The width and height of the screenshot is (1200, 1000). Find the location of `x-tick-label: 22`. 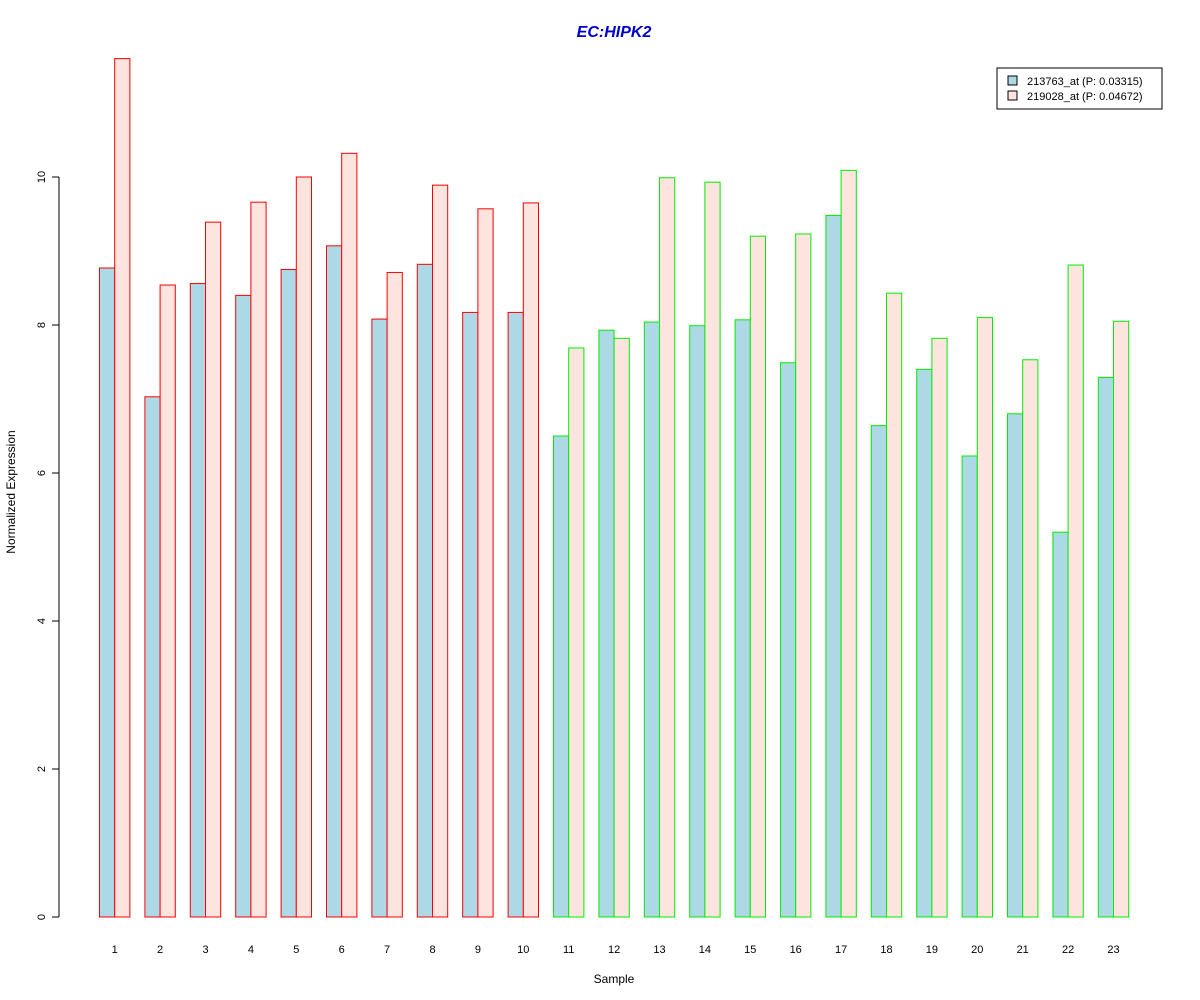

x-tick-label: 22 is located at coordinates (1068, 950).